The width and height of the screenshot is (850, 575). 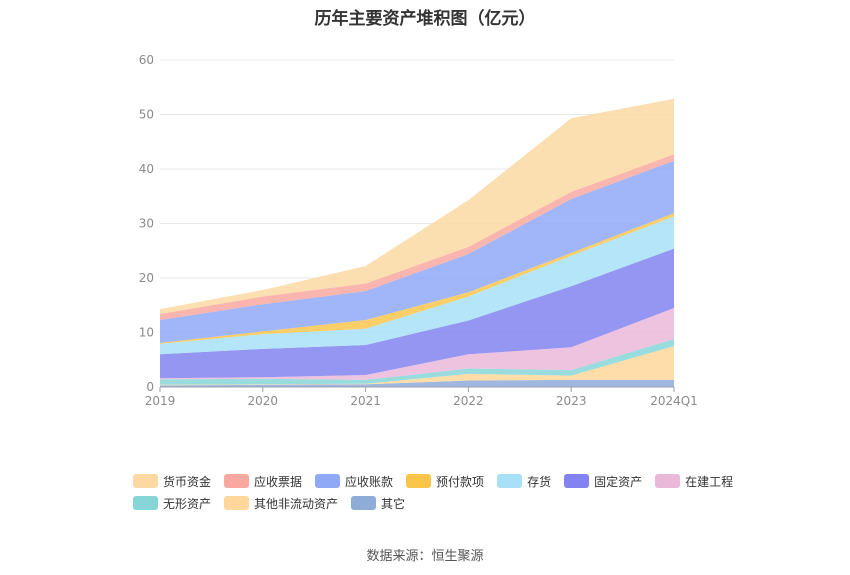 I want to click on legend-label: 在建工程, so click(x=709, y=481).